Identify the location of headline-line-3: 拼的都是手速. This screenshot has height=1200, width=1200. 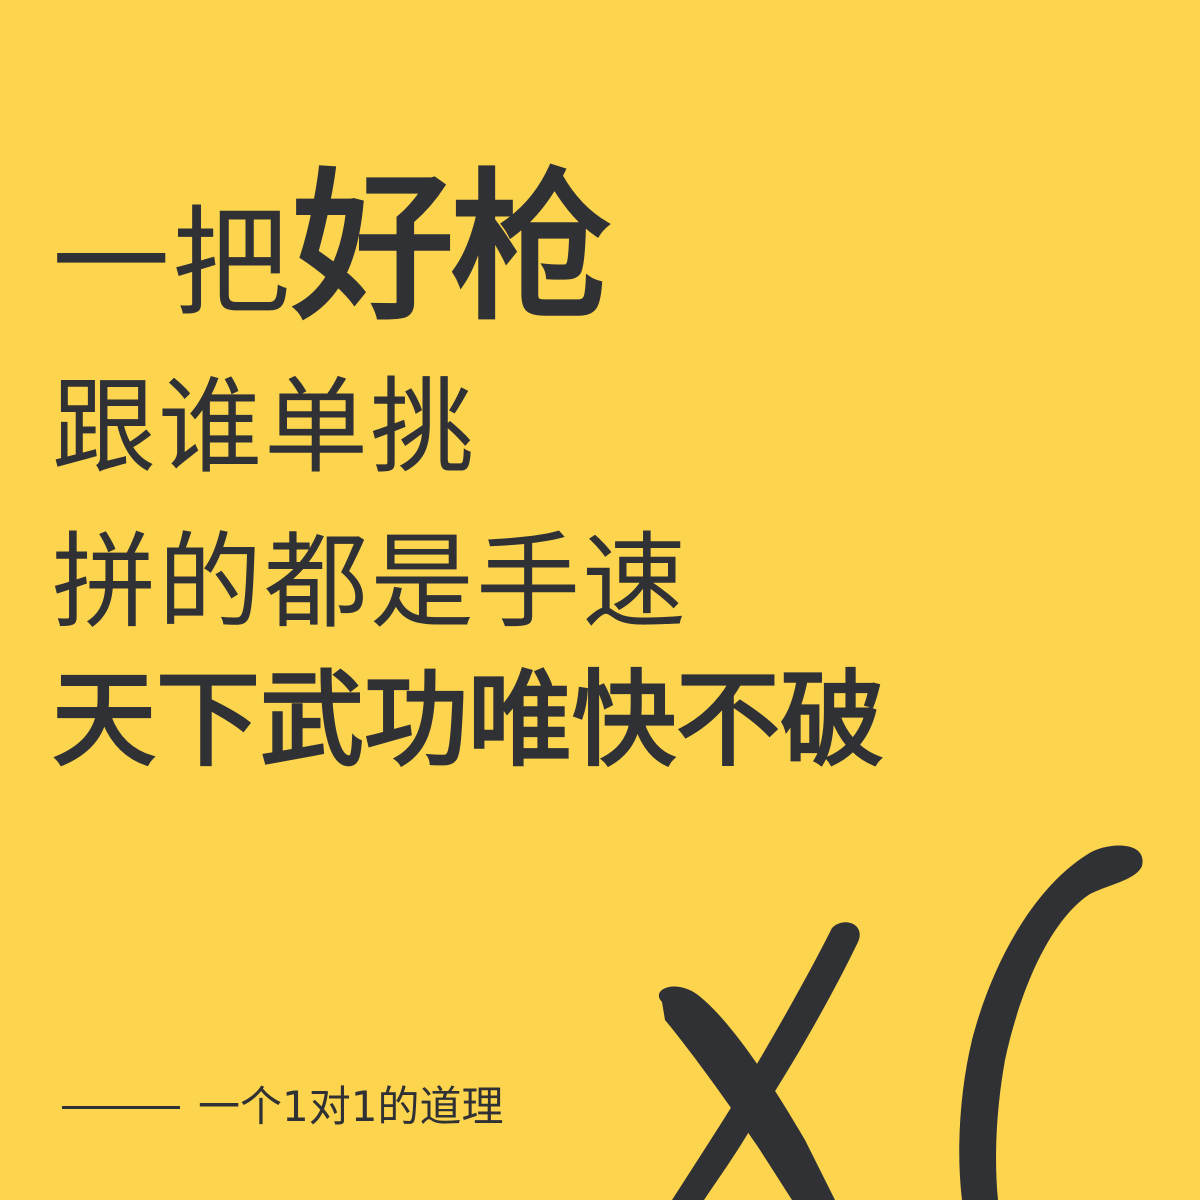
(370, 582).